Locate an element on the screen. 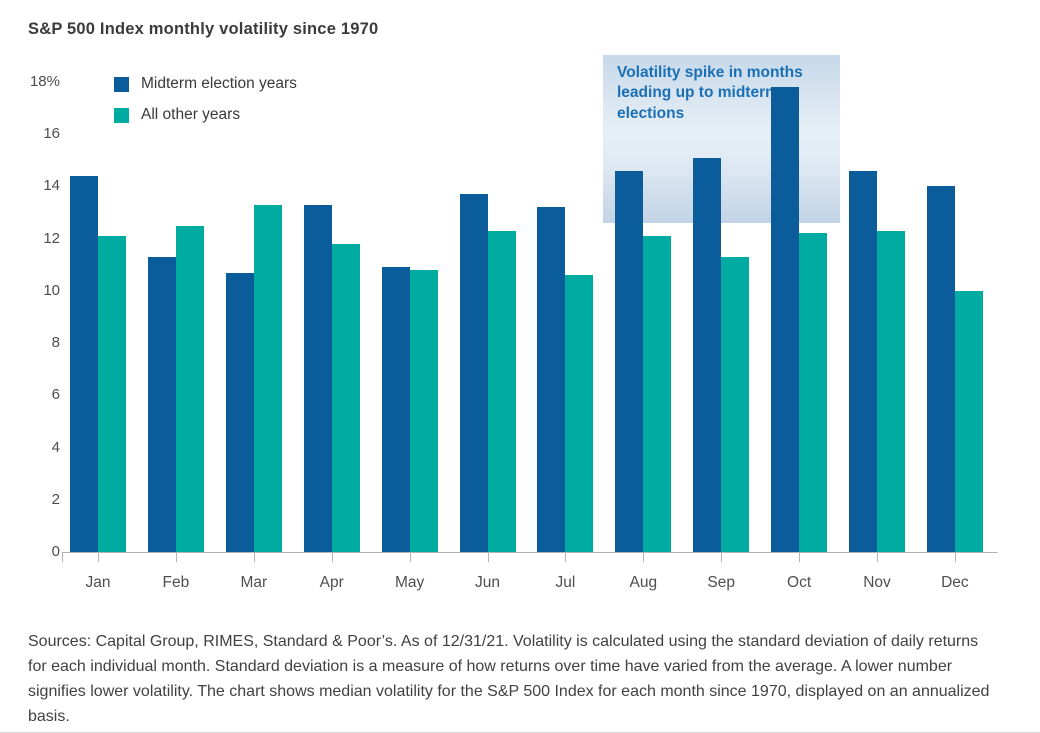  bar-other-aug is located at coordinates (657, 394).